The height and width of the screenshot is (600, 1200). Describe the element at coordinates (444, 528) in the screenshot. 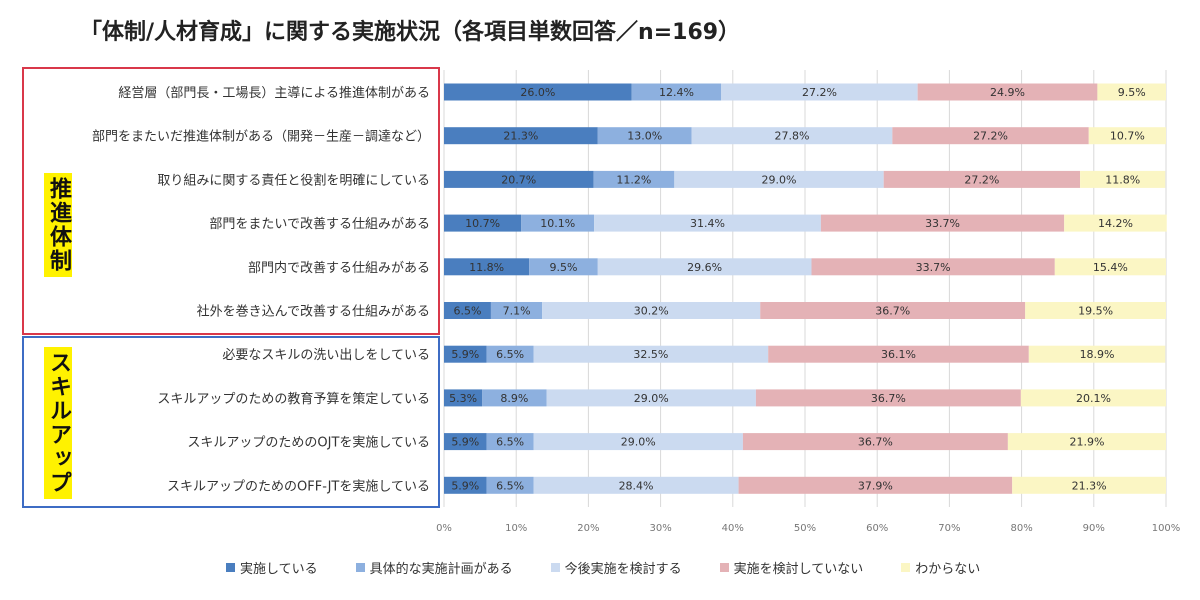

I see `x-tick-label: 0%` at that location.